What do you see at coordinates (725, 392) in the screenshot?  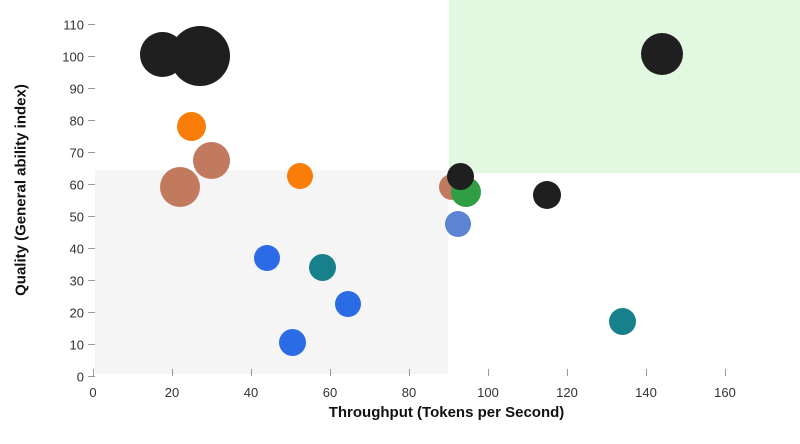 I see `x-axis-tick-label: 160` at bounding box center [725, 392].